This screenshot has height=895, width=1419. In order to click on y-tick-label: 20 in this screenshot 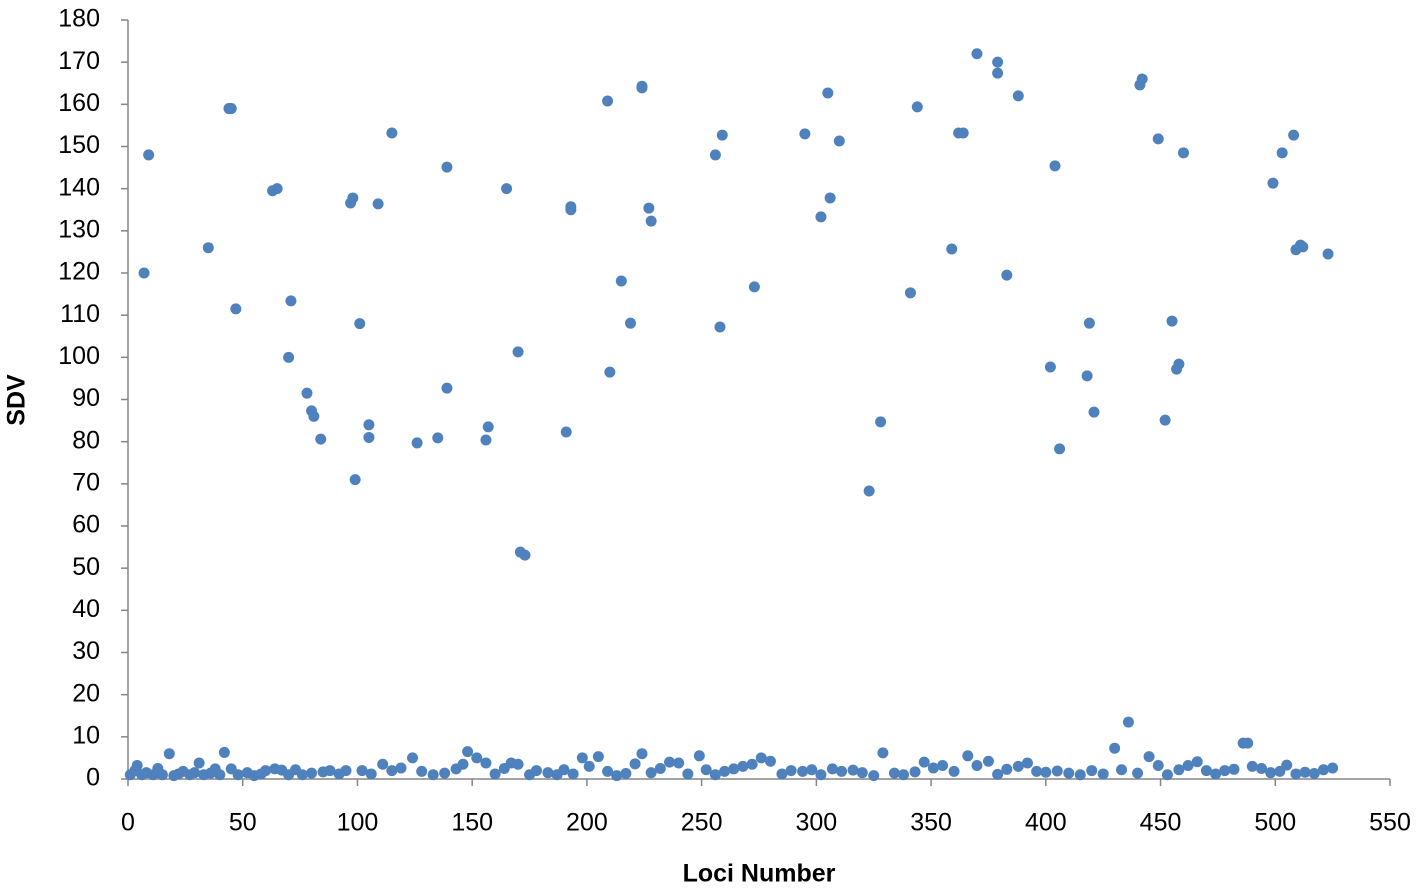, I will do `click(86, 693)`.